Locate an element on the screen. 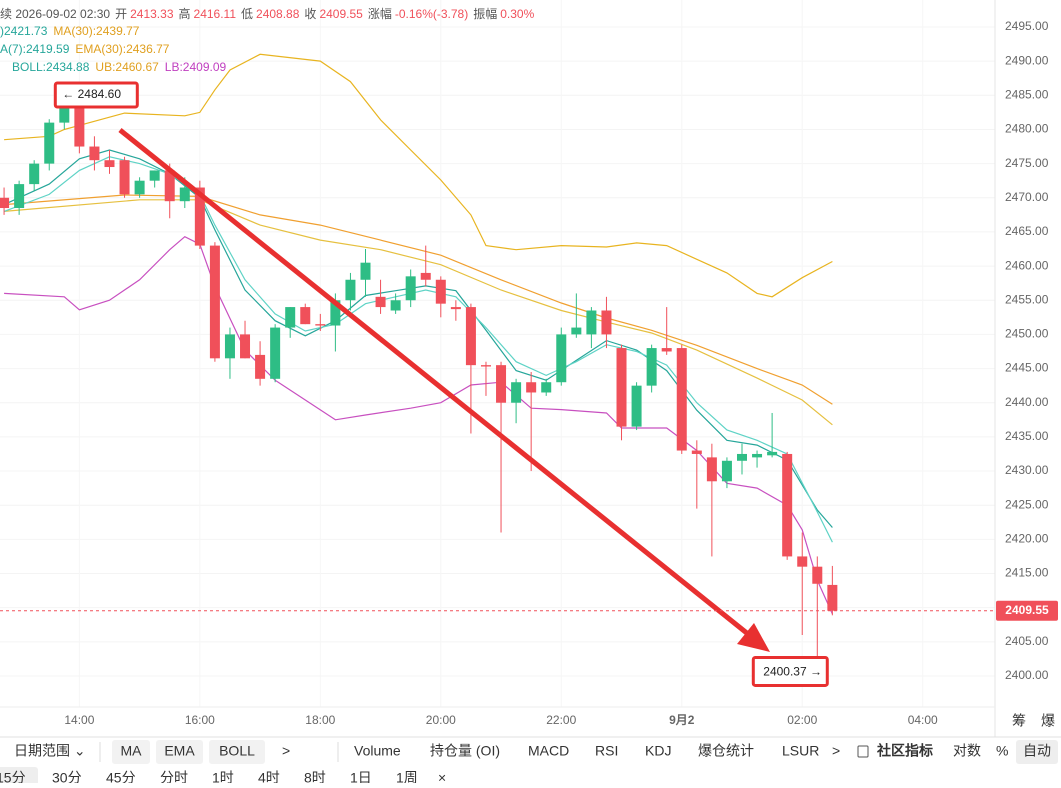 The width and height of the screenshot is (1061, 788). interval-button: 15分 is located at coordinates (13, 778).